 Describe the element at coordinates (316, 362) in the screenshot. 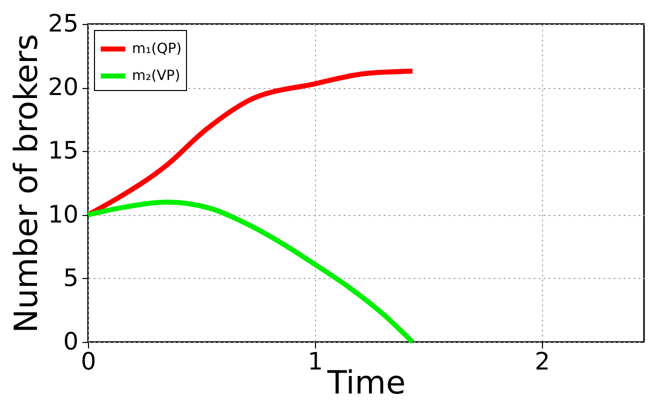

I see `x-tick-label: 1` at that location.